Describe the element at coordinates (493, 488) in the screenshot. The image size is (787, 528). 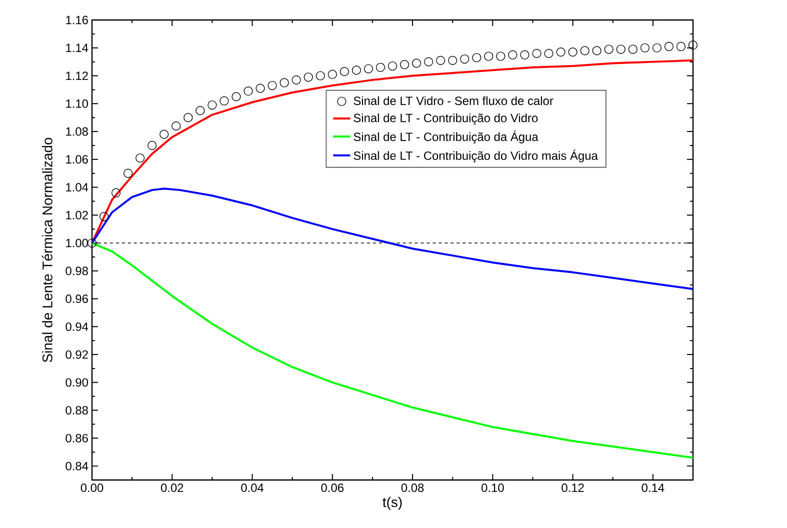
I see `x-tick-label: 0.10` at that location.